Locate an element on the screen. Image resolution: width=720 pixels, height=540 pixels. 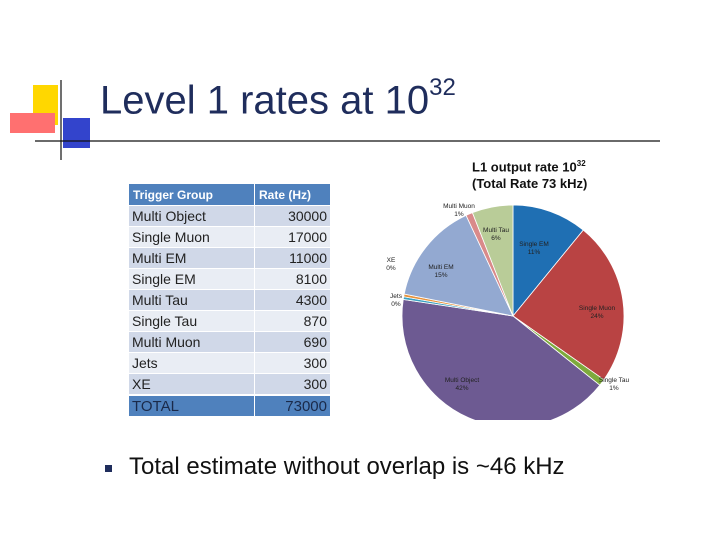
slice-label-name: Single Muon is located at coordinates (597, 308).